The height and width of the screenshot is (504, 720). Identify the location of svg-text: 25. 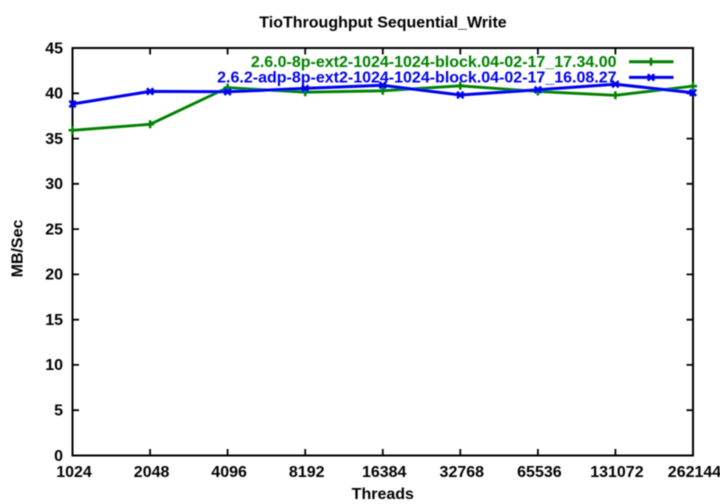
(54, 229).